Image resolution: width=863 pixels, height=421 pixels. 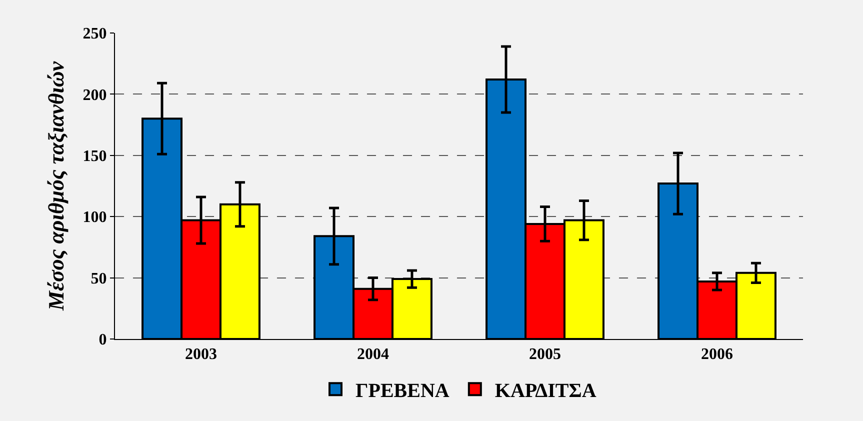 What do you see at coordinates (545, 355) in the screenshot?
I see `x-tick-label: 2005` at bounding box center [545, 355].